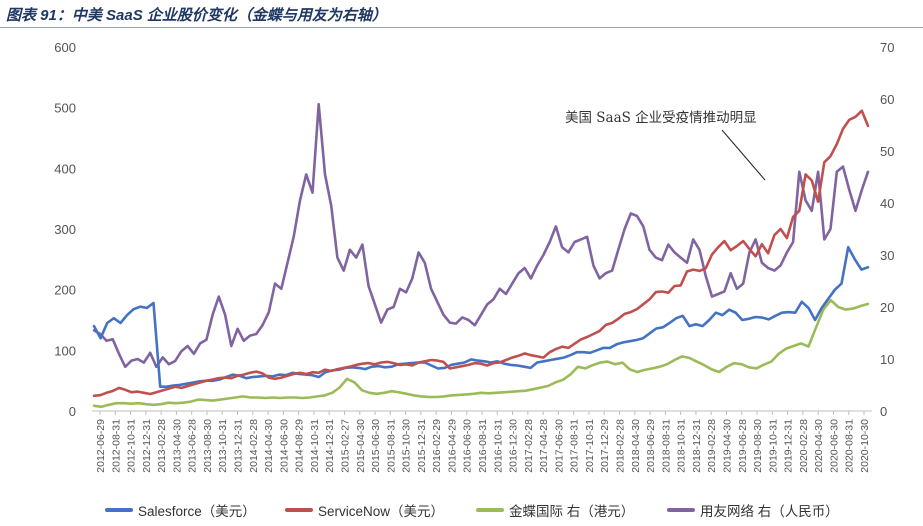  Describe the element at coordinates (65, 350) in the screenshot. I see `left-tick-label: 100` at that location.